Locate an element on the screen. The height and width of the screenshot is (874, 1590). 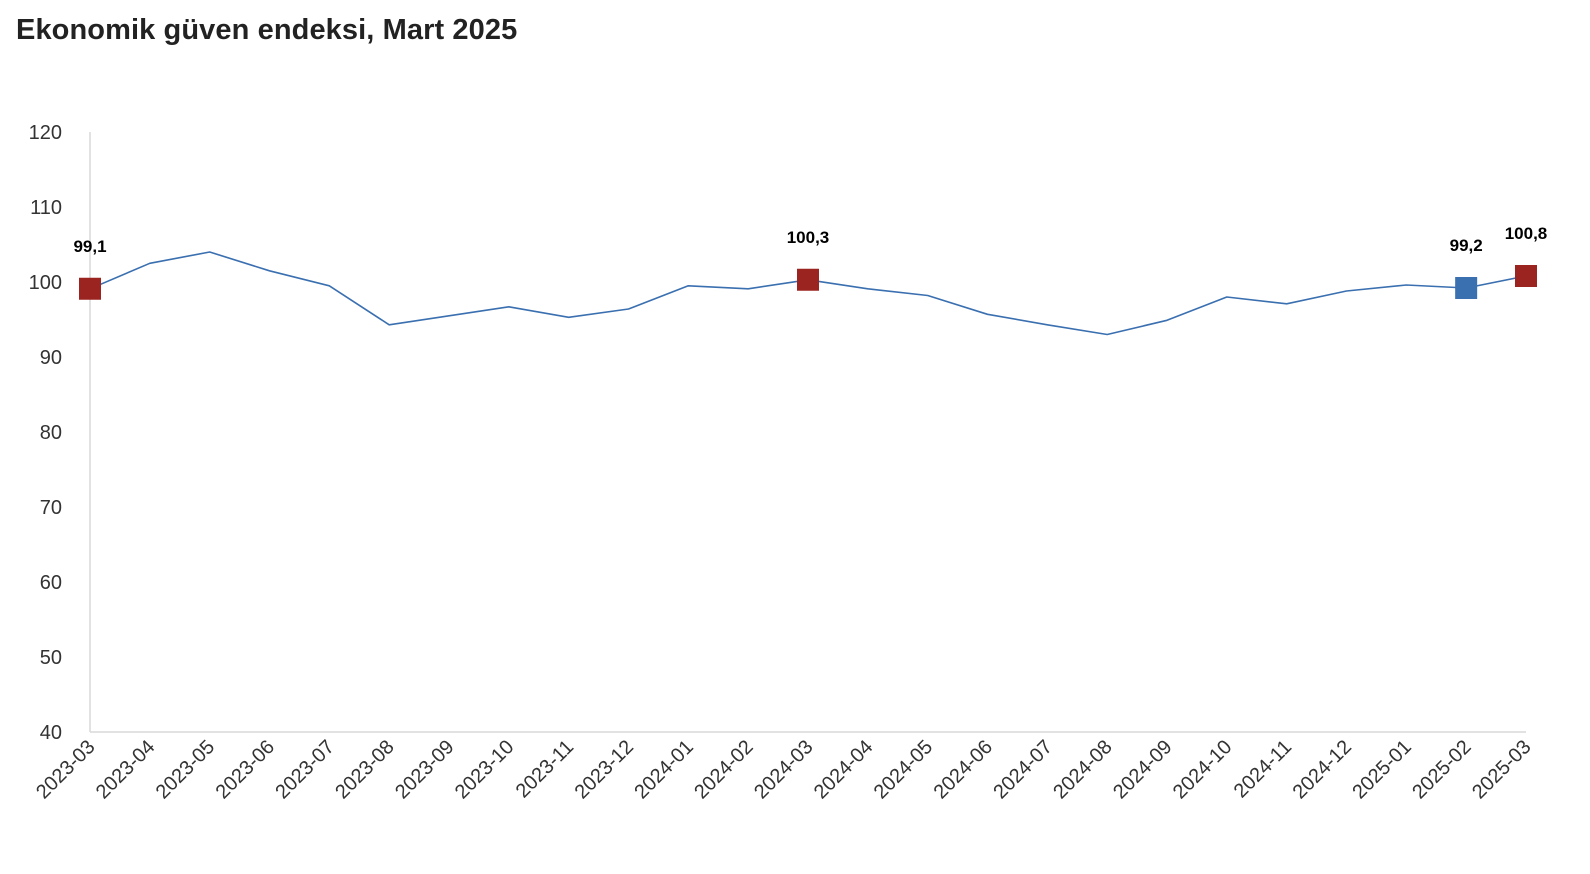
x-tick-label: 2024-04 is located at coordinates (843, 769).